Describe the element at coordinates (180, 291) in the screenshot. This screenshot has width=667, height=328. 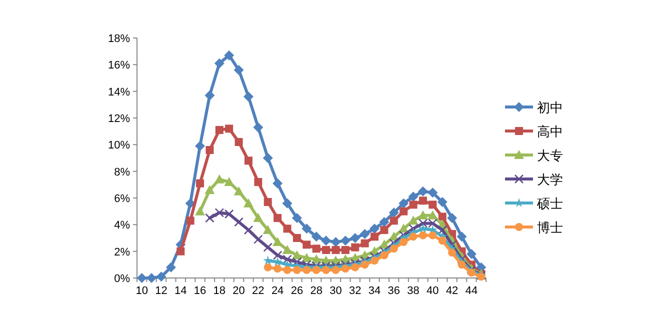
I see `x-tick-label: 14` at that location.